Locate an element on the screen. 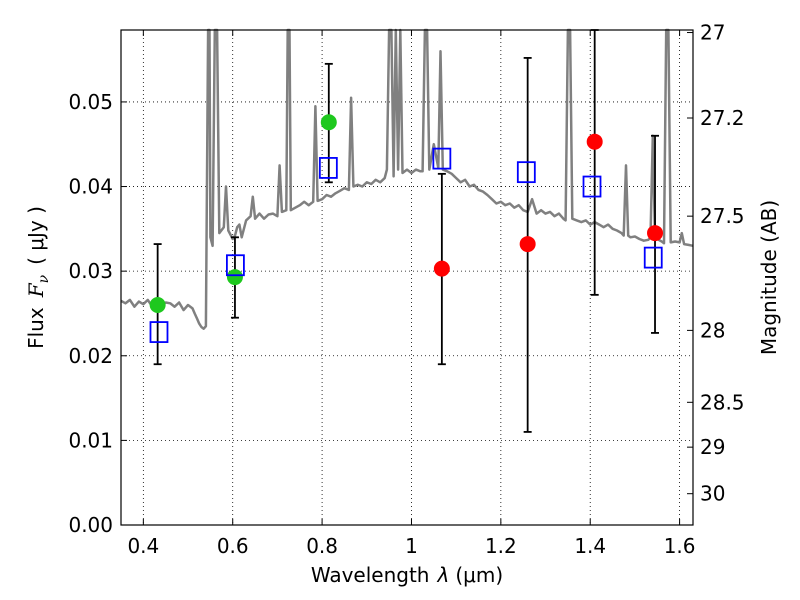 The height and width of the screenshot is (600, 800). y2-tick-label: 28 is located at coordinates (712, 330).